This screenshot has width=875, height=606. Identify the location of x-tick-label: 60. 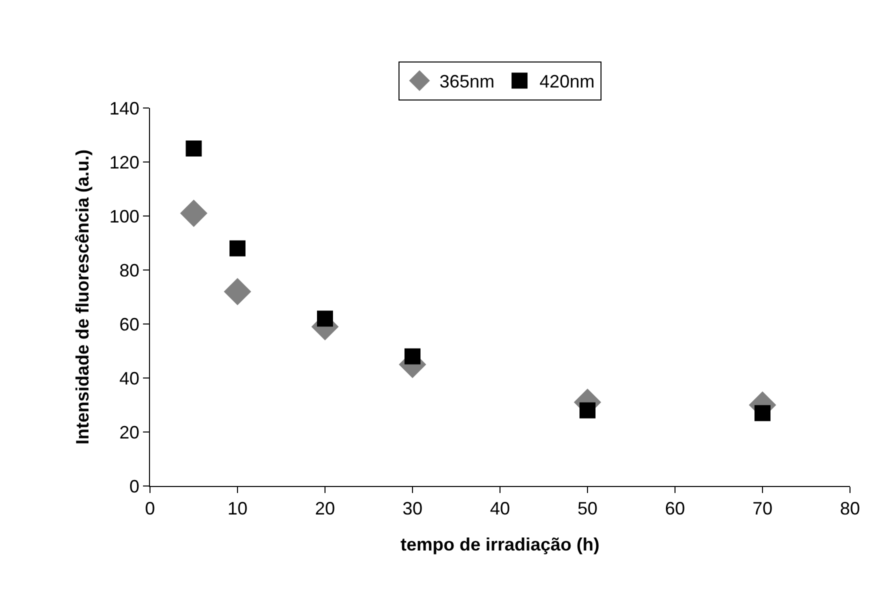
(675, 508).